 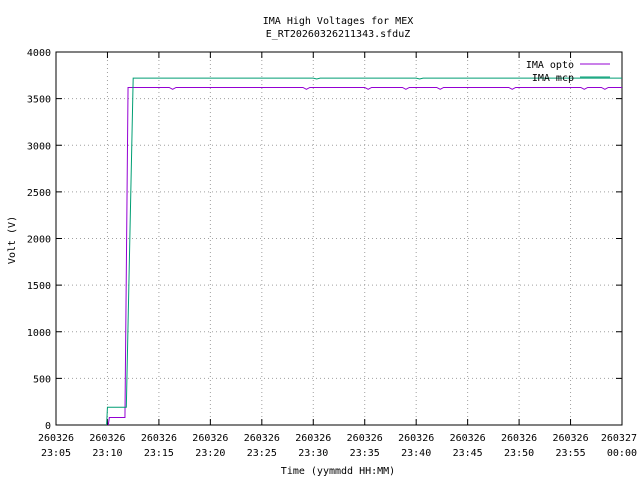 I want to click on x-tick-label: 23:15, so click(x=159, y=453).